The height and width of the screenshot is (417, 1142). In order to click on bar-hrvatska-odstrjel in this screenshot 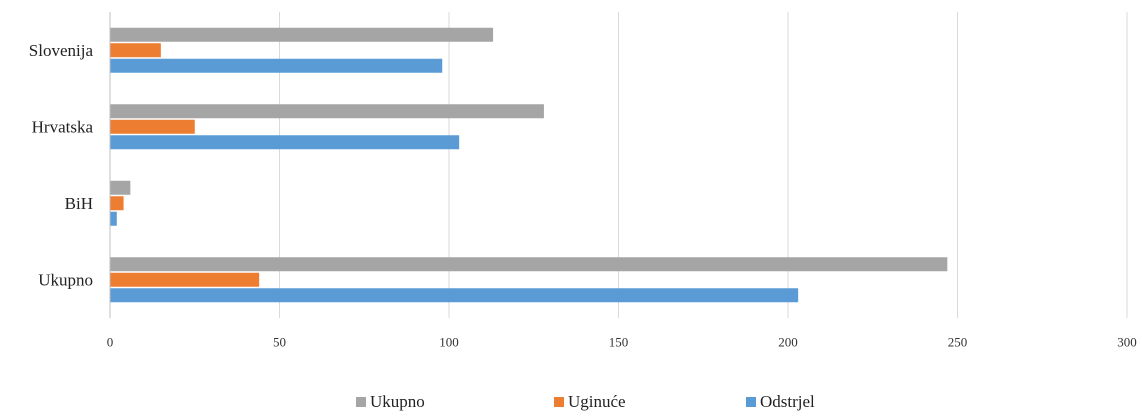, I will do `click(285, 142)`.